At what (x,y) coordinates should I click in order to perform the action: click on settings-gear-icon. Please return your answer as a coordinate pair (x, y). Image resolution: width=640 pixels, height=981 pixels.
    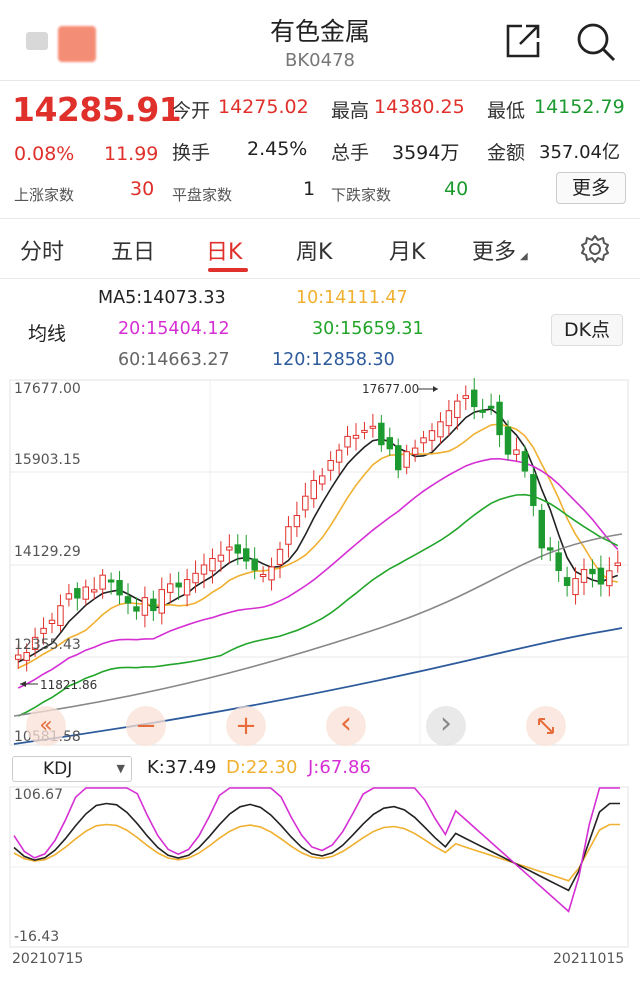
    Looking at the image, I should click on (595, 249).